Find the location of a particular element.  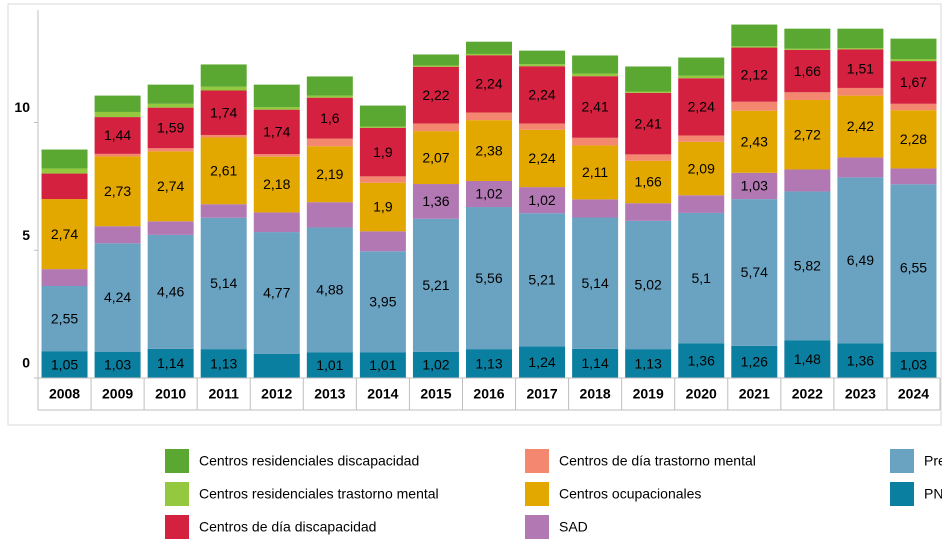

value-label: 1,48 is located at coordinates (807, 359).